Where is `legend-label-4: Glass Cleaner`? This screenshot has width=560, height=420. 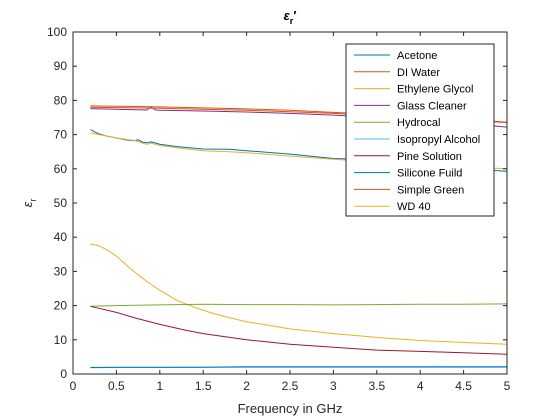 legend-label-4: Glass Cleaner is located at coordinates (432, 106).